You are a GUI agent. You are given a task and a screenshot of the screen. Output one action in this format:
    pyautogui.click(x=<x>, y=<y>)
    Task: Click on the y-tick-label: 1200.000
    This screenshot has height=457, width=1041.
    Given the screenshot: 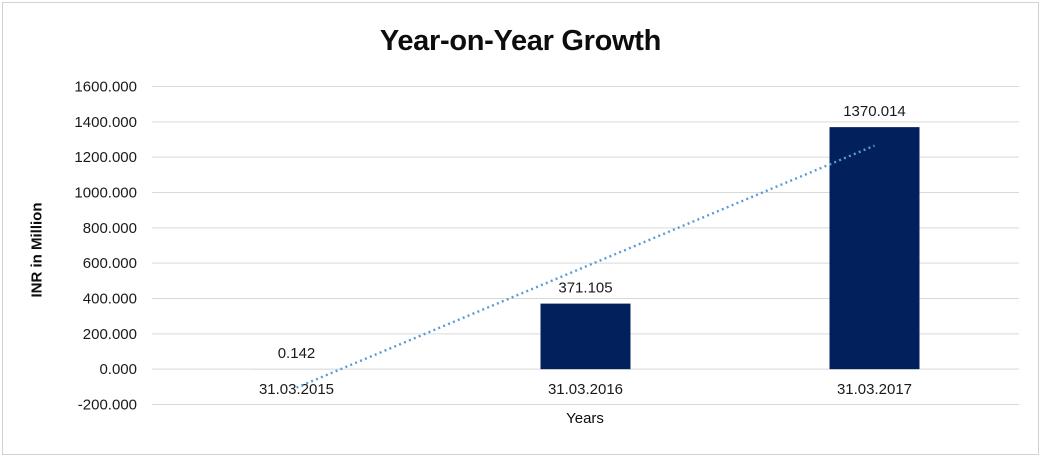 What is the action you would take?
    pyautogui.click(x=105, y=157)
    